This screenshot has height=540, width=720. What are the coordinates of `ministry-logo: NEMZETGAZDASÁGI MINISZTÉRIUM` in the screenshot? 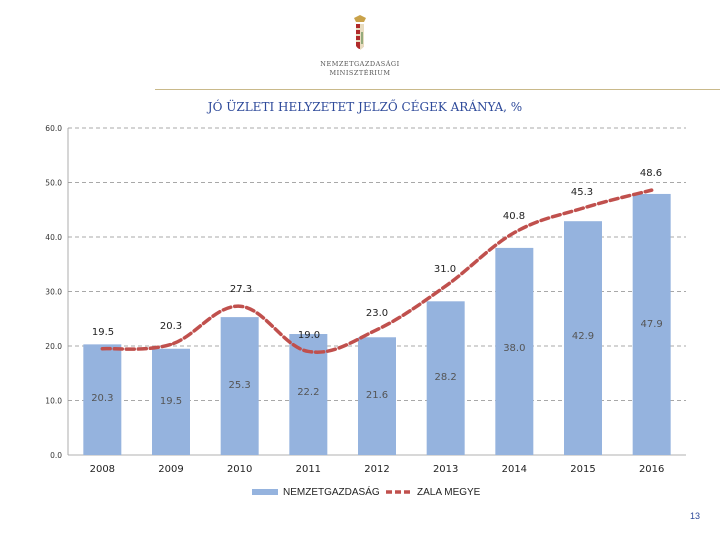 It's located at (360, 48).